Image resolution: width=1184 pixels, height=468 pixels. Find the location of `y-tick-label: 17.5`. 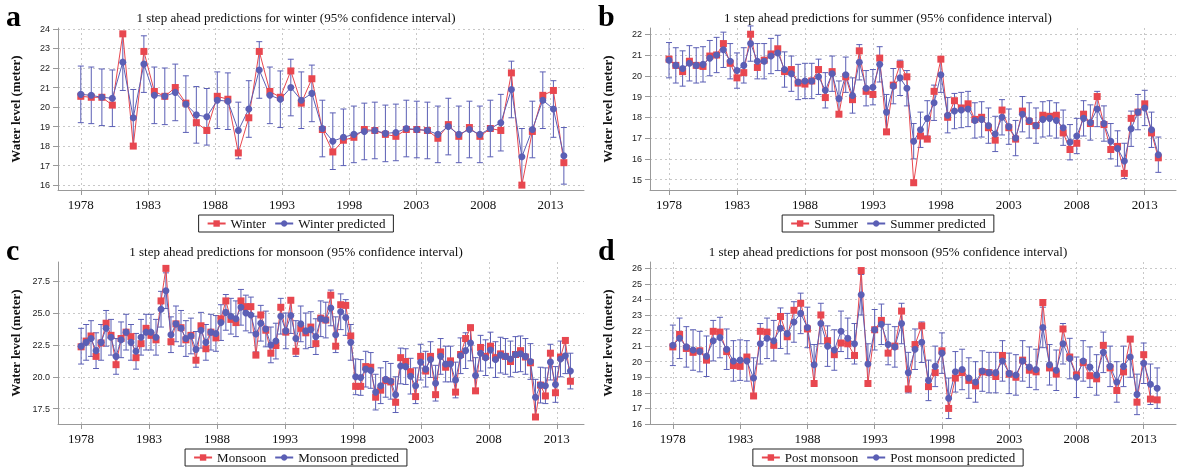

y-tick-label: 17.5 is located at coordinates (41, 408).